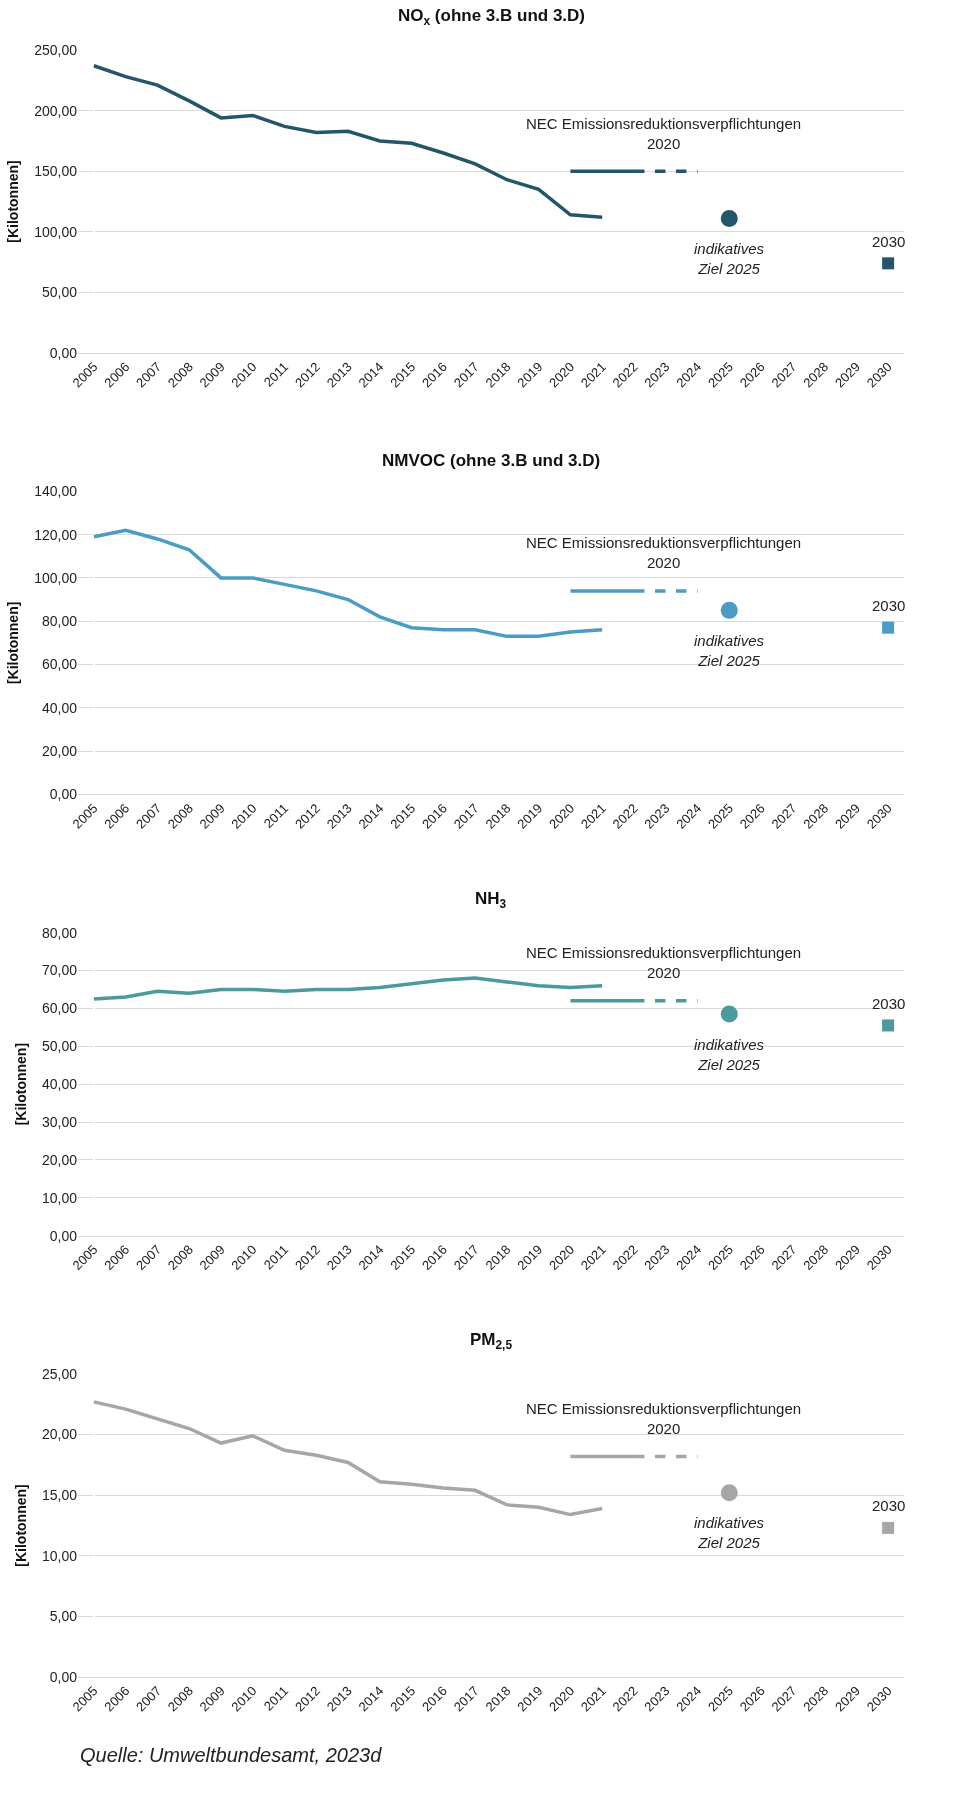  Describe the element at coordinates (63, 1616) in the screenshot. I see `y-tick-label: 5,00` at that location.